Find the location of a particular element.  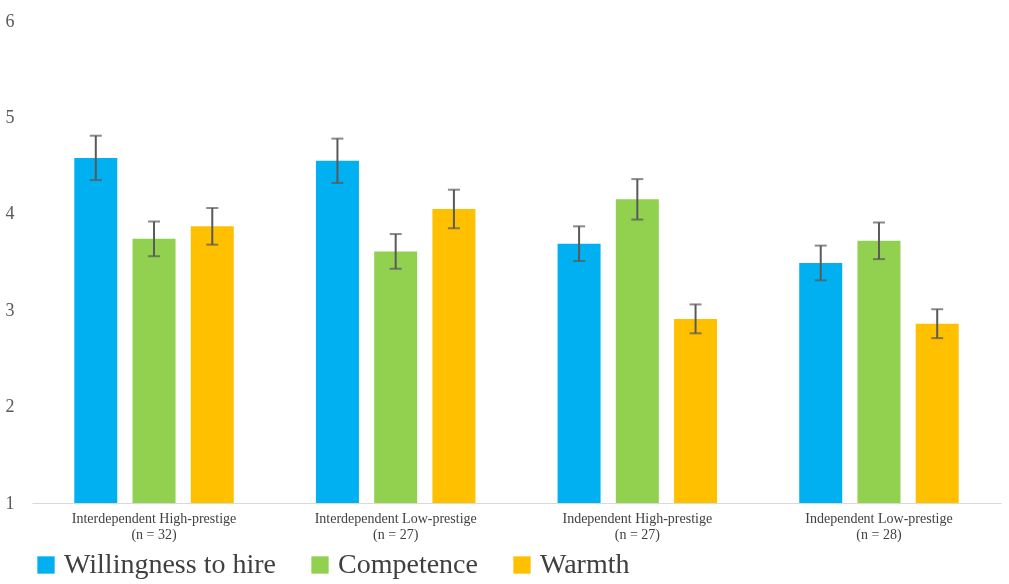

x-tick-label: Independent High-prestige (n = 27) is located at coordinates (637, 526).